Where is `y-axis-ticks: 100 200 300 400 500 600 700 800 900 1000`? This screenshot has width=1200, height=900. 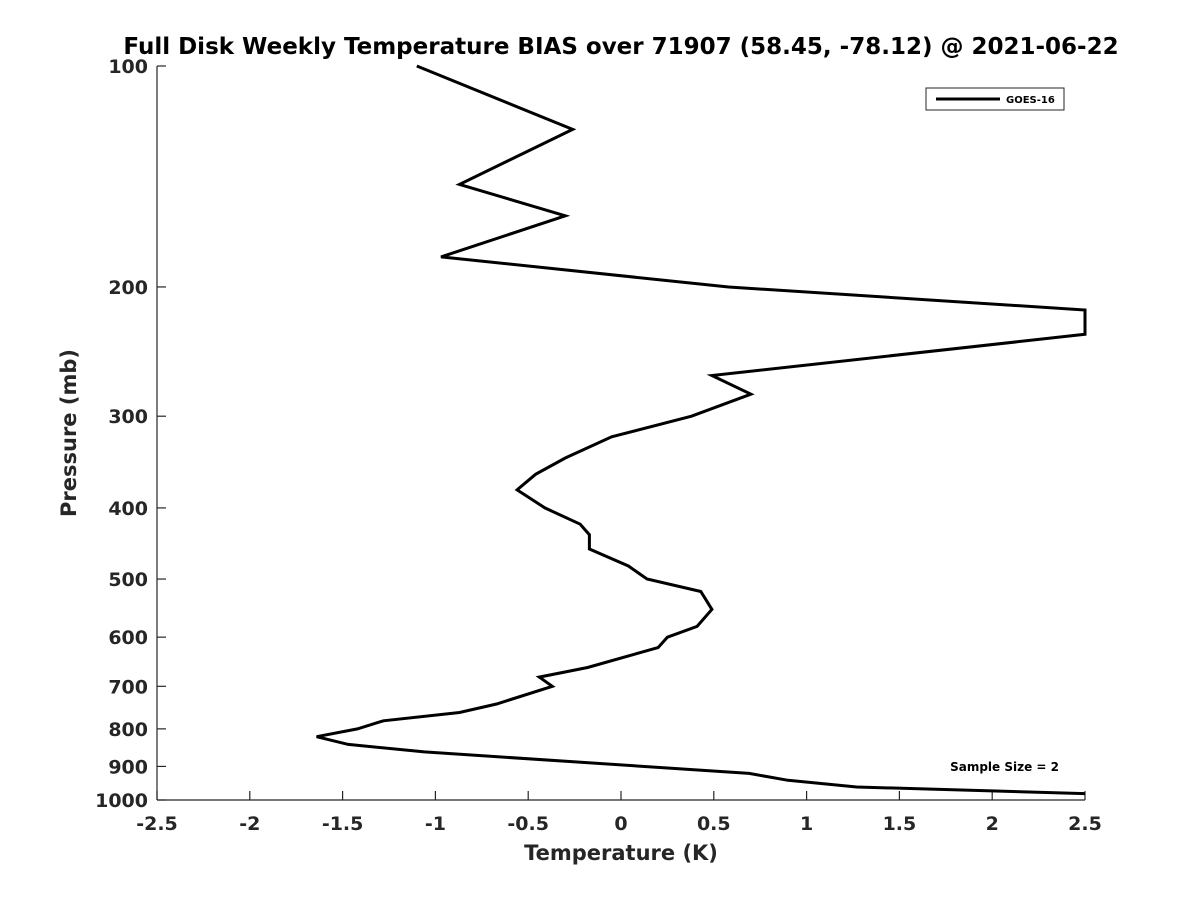
y-axis-ticks: 100 200 300 400 500 600 700 800 900 1000 is located at coordinates (130, 434).